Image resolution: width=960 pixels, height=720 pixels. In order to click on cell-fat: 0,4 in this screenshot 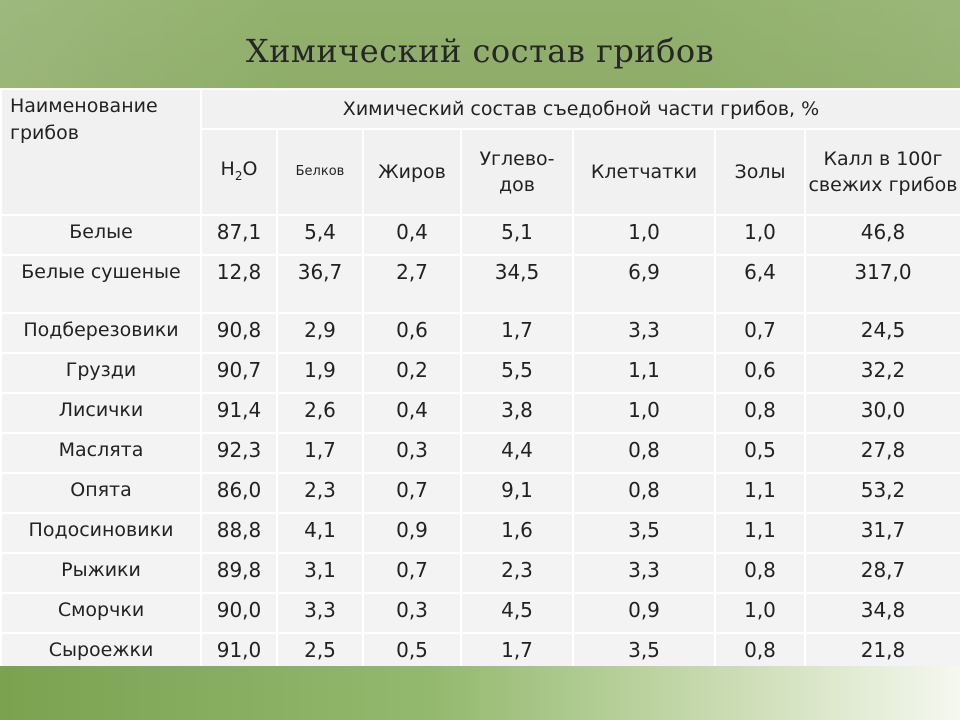, I will do `click(412, 413)`.